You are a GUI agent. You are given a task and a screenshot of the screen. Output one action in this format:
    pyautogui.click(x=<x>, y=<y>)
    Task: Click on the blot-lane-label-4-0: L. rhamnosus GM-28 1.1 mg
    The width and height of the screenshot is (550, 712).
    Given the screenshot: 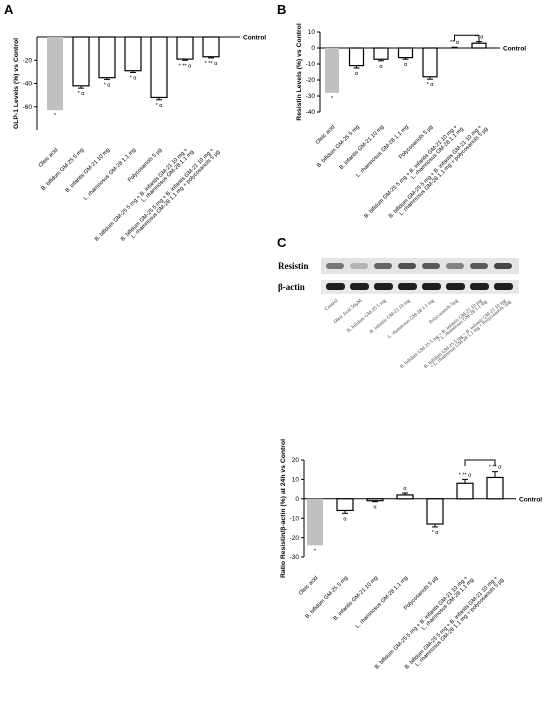 What is the action you would take?
    pyautogui.click(x=411, y=319)
    